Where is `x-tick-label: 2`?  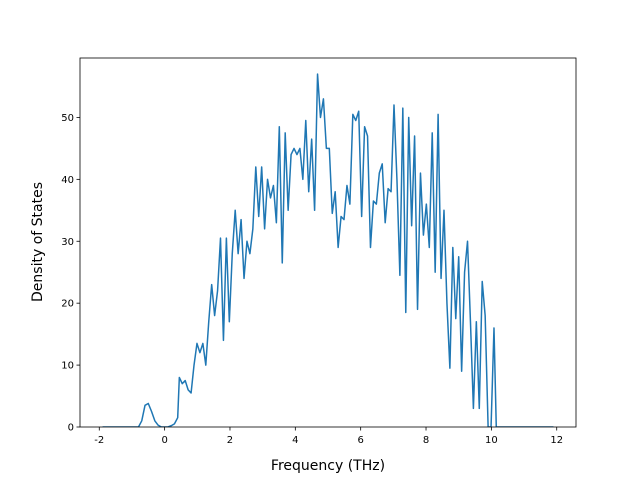
x-tick-label: 2 is located at coordinates (230, 440).